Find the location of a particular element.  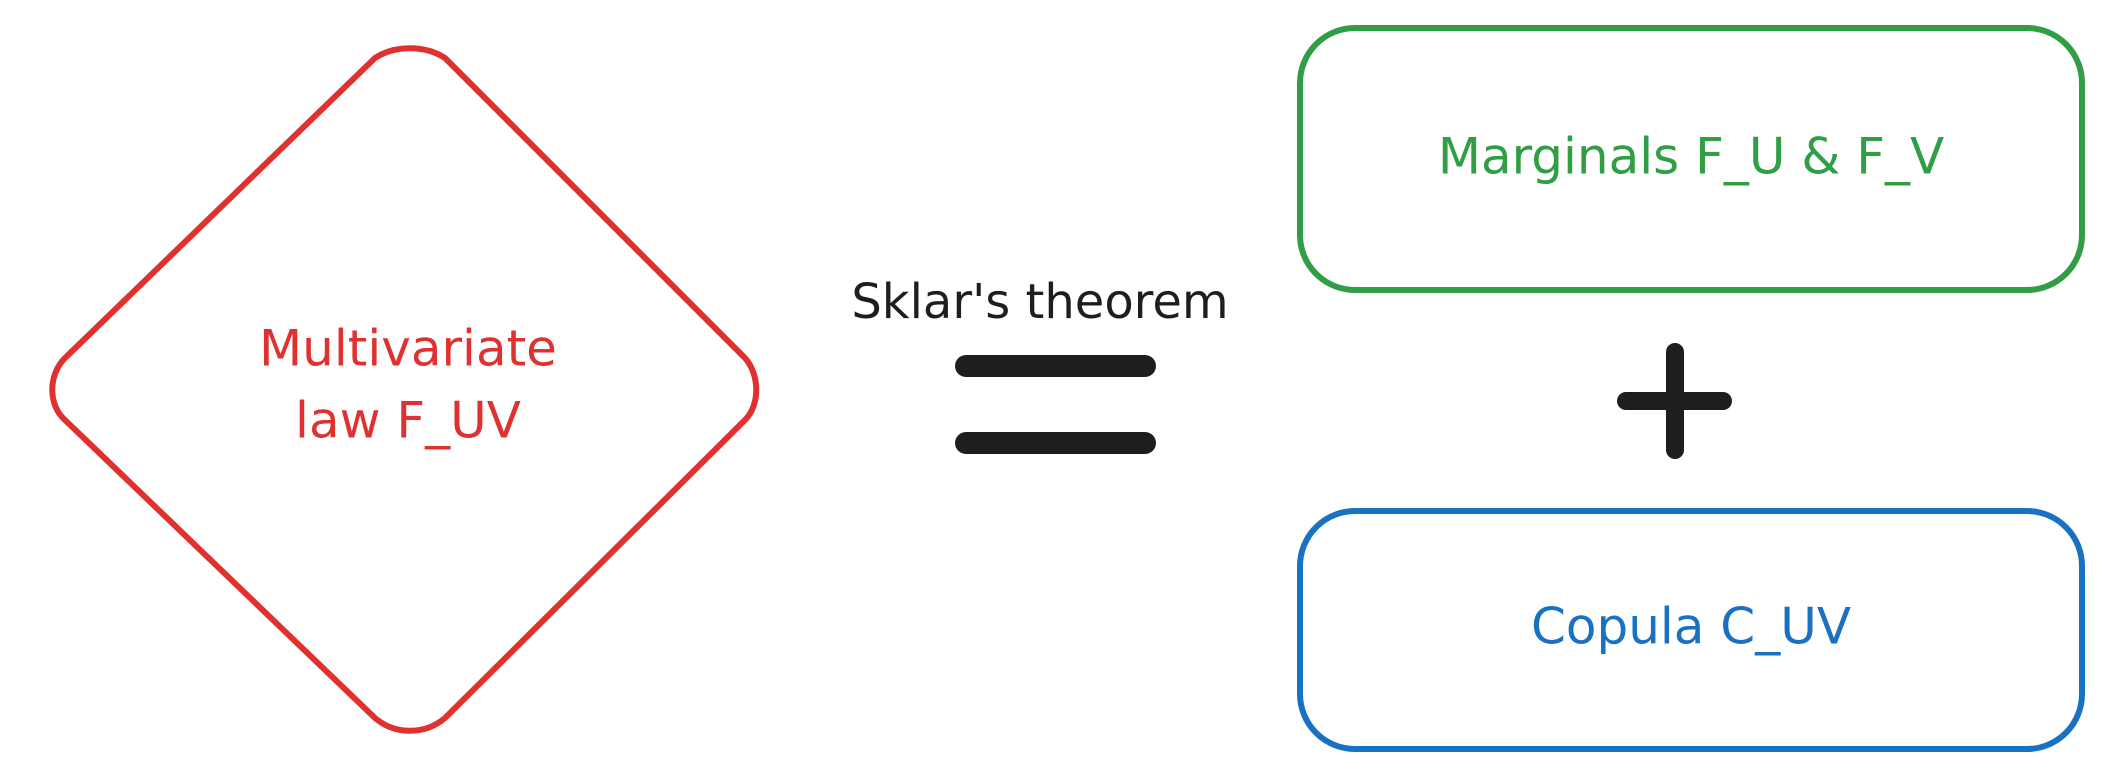

sklar-theorem-label: Sklar's theorem is located at coordinates (1039, 302).